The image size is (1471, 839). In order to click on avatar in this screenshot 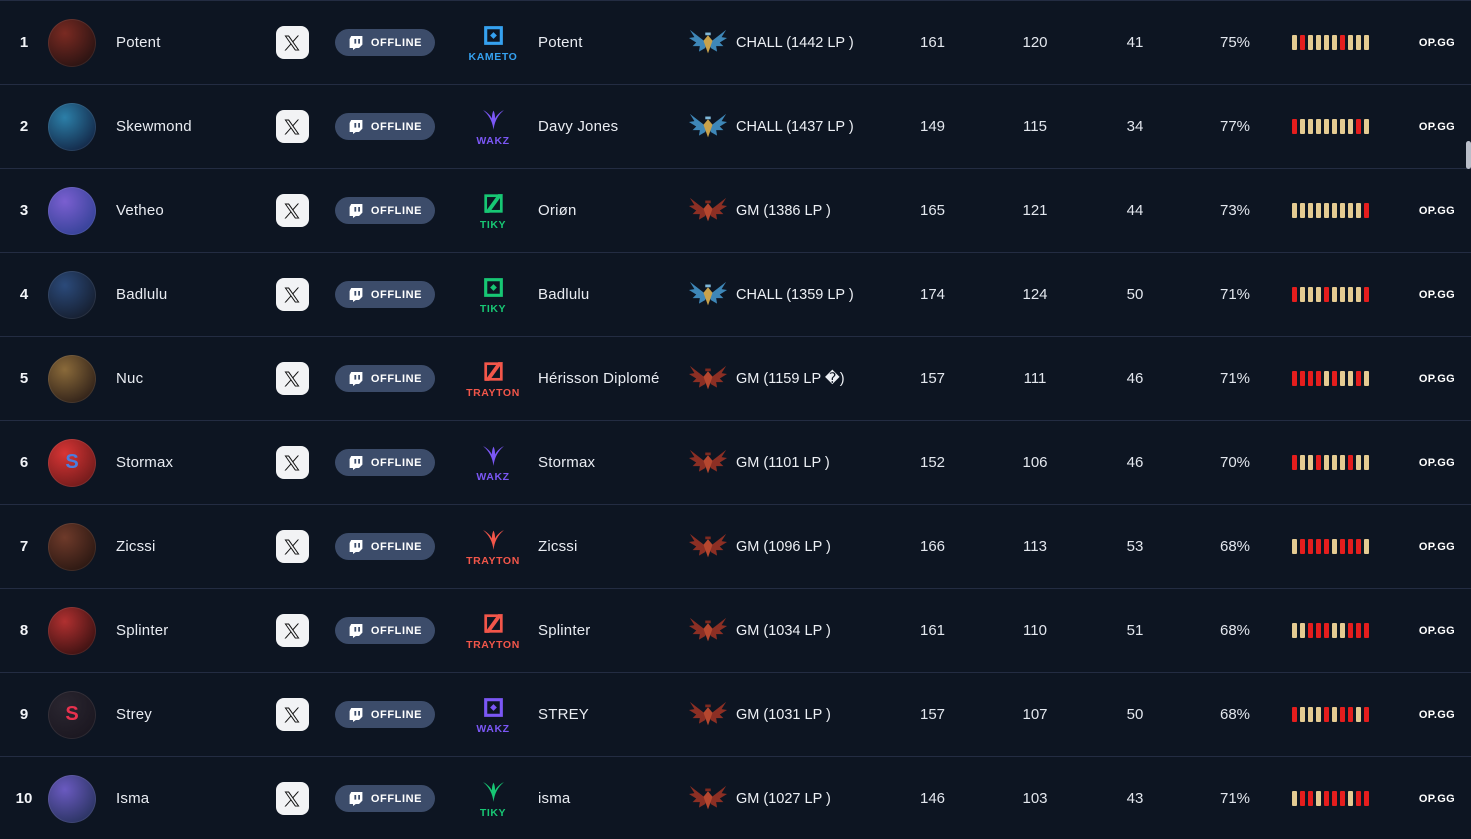, I will do `click(72, 126)`.